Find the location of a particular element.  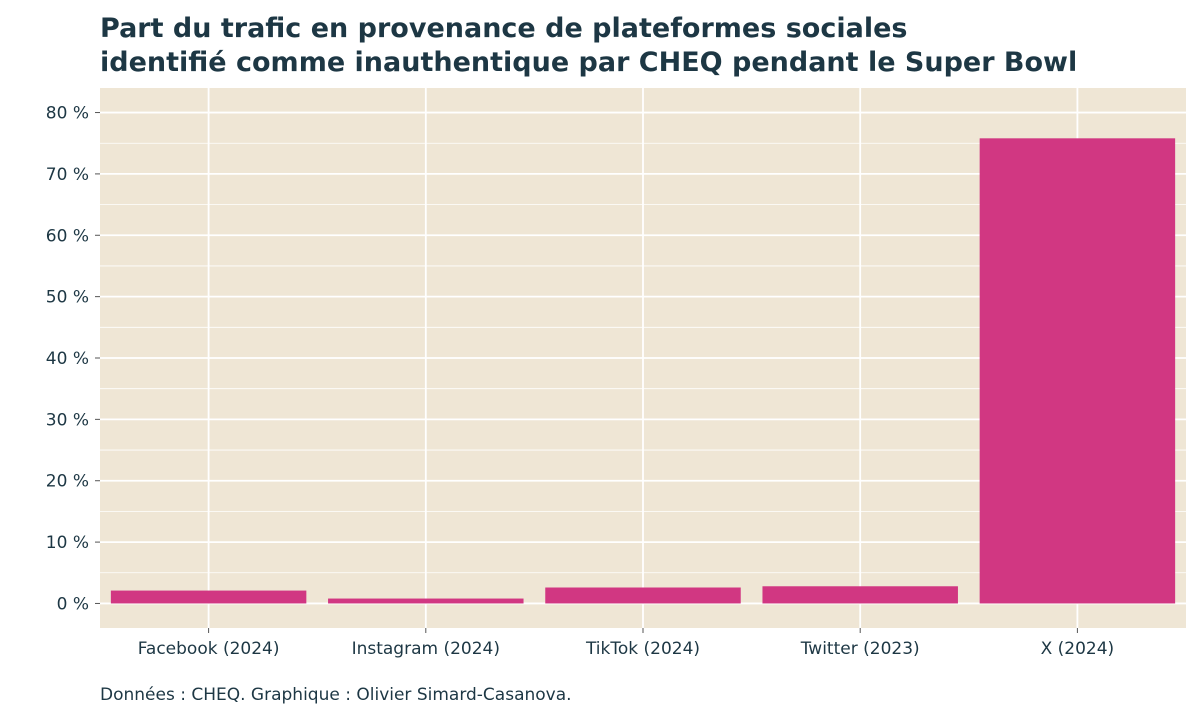

x-tick-label: Instagram (2024) is located at coordinates (426, 649).